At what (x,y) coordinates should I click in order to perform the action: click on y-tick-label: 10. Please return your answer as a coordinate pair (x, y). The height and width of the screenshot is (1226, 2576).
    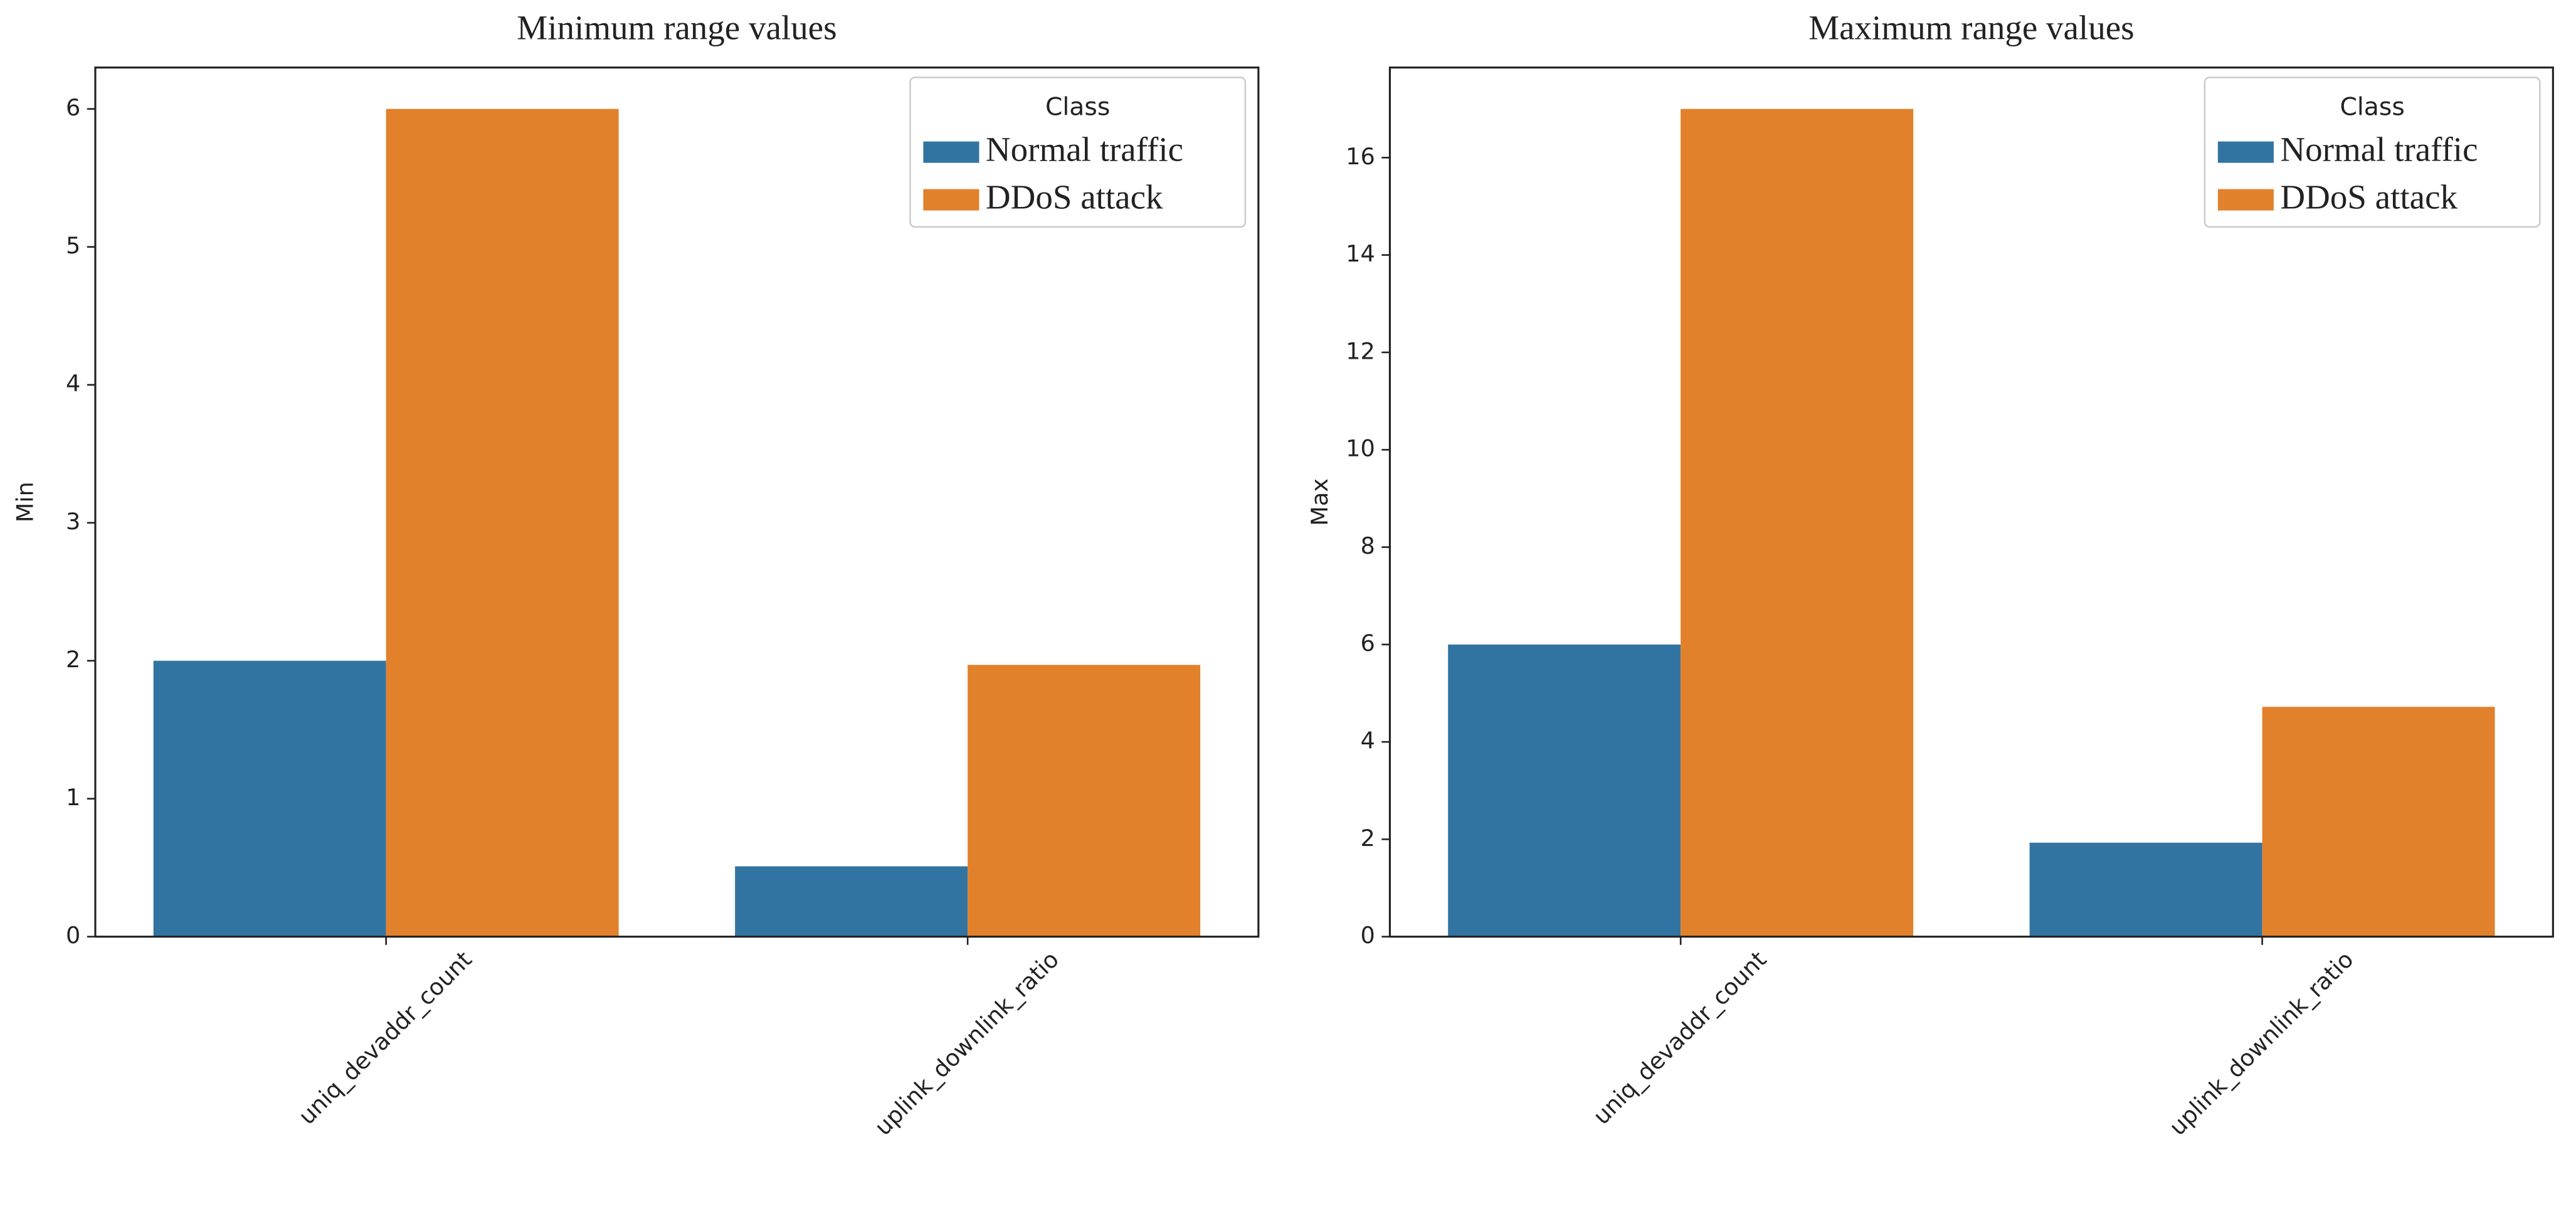
    Looking at the image, I should click on (1360, 448).